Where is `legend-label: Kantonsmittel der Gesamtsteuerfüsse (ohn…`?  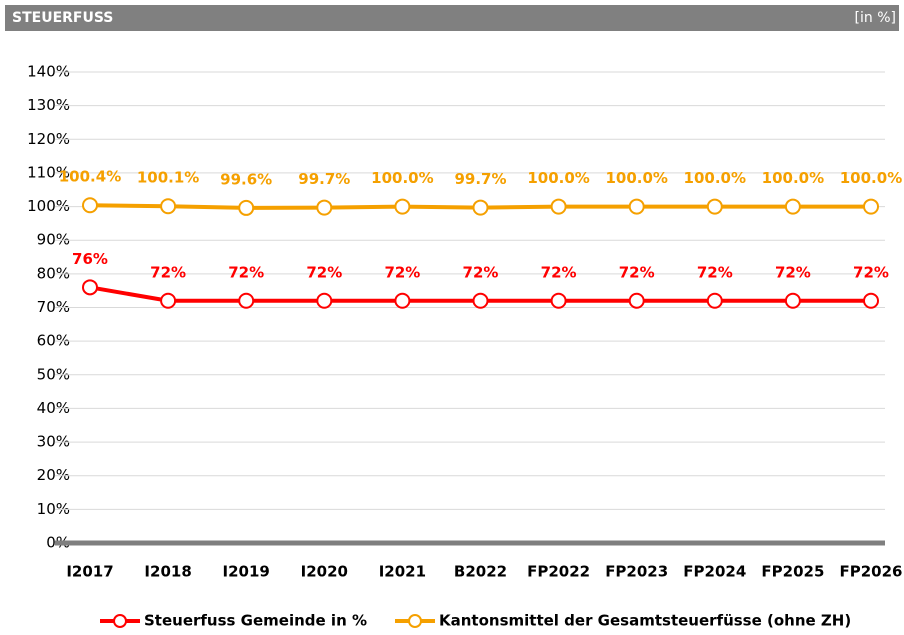 legend-label: Kantonsmittel der Gesamtsteuerfüsse (ohn… is located at coordinates (645, 621).